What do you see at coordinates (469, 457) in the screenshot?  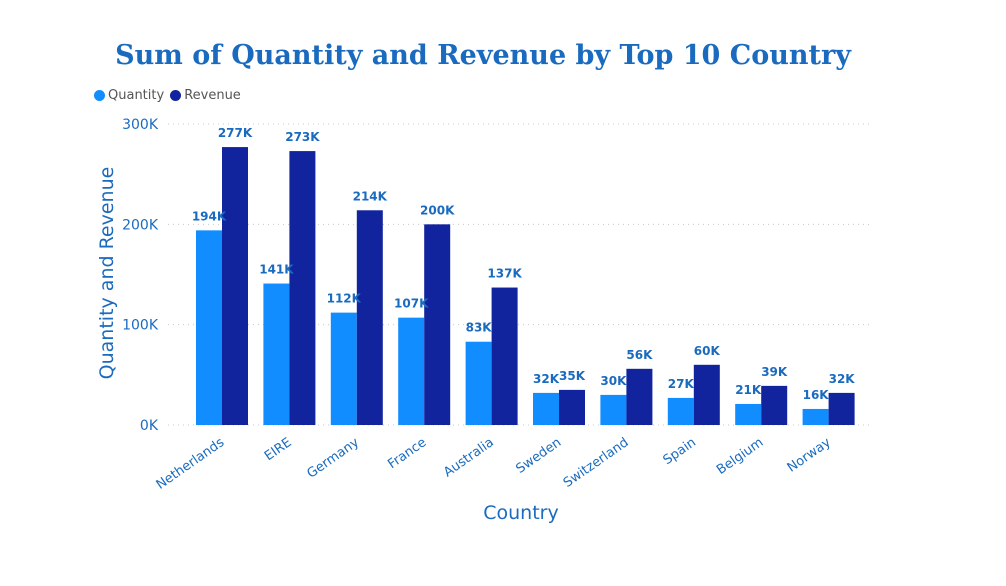 I see `x-tick-label: Australia` at bounding box center [469, 457].